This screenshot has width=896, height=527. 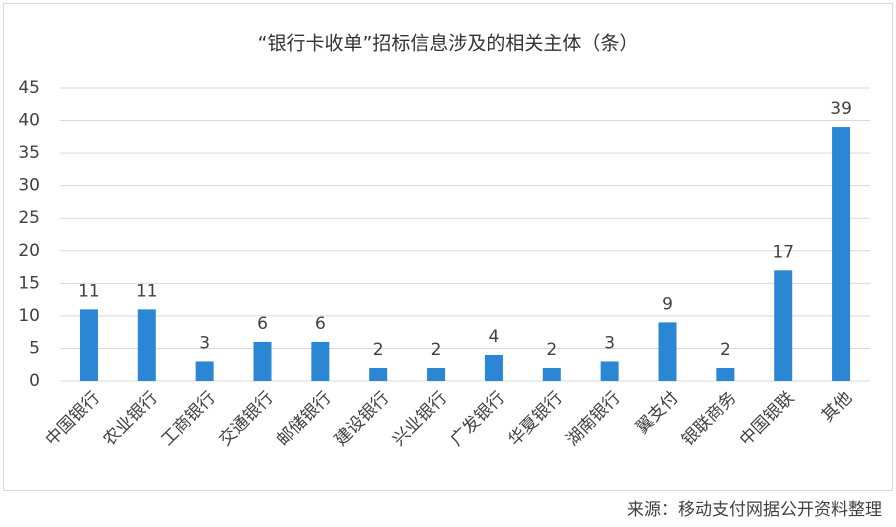 I want to click on x-tick-label: 建设银行, so click(x=362, y=419).